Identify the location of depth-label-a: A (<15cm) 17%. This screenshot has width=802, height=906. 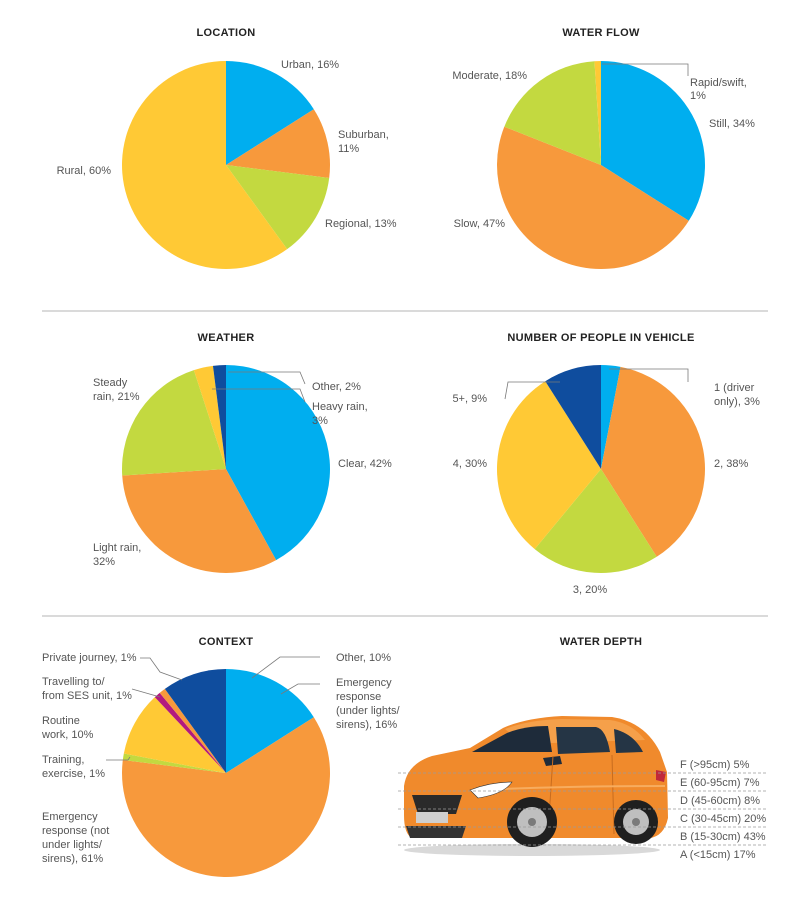
(718, 855).